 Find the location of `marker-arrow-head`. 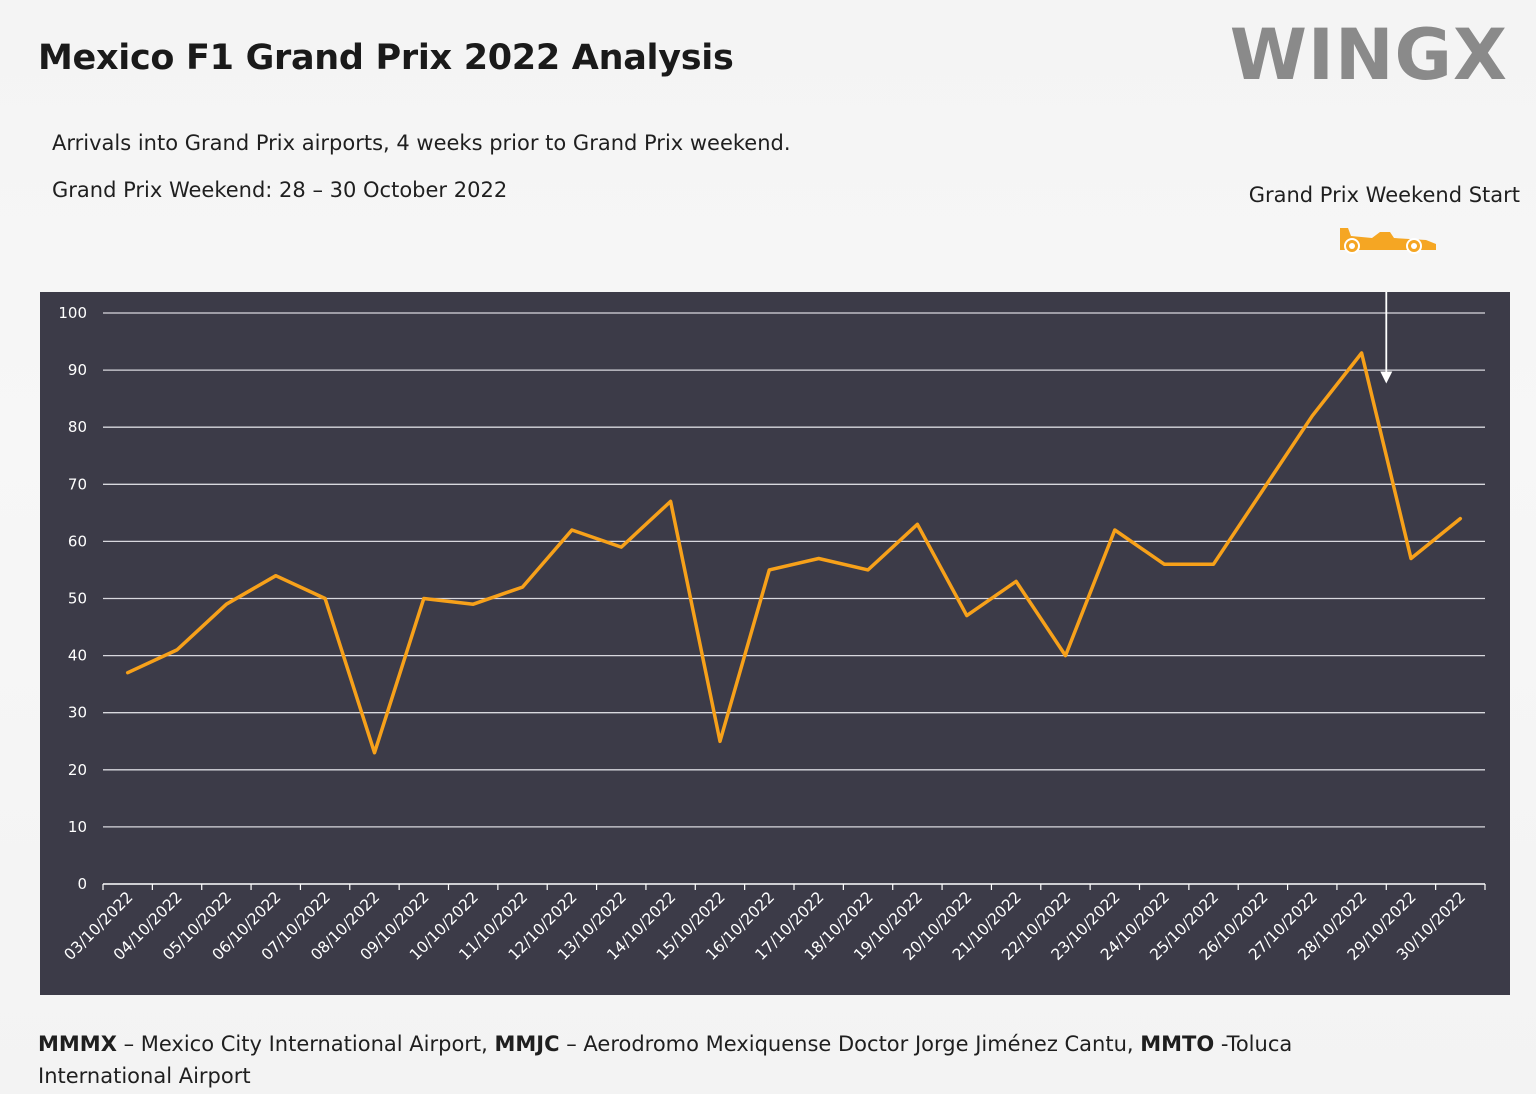

marker-arrow-head is located at coordinates (1386, 377).